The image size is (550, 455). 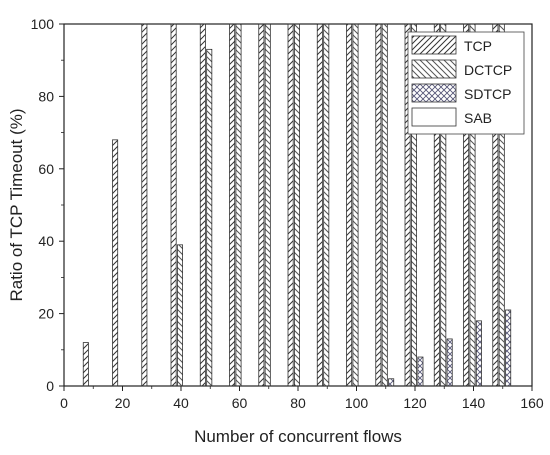 What do you see at coordinates (181, 403) in the screenshot?
I see `x-tick-label: 40` at bounding box center [181, 403].